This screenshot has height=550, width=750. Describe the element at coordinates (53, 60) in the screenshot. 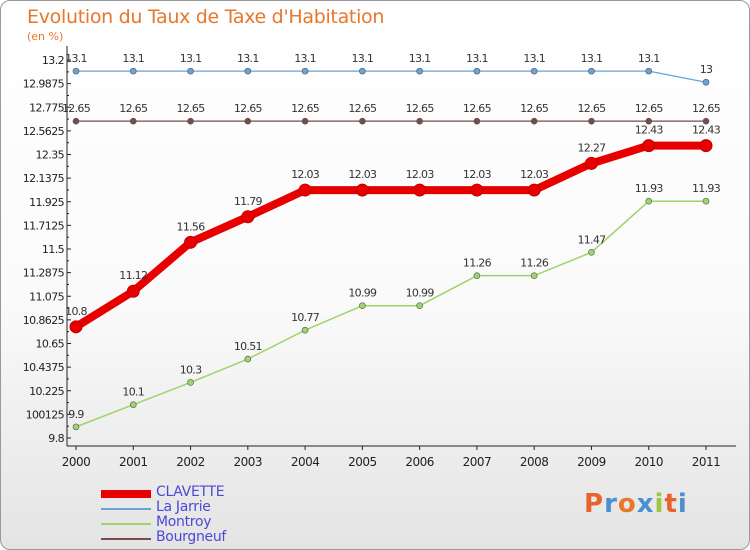

I see `y-tick-label: 13.2` at that location.